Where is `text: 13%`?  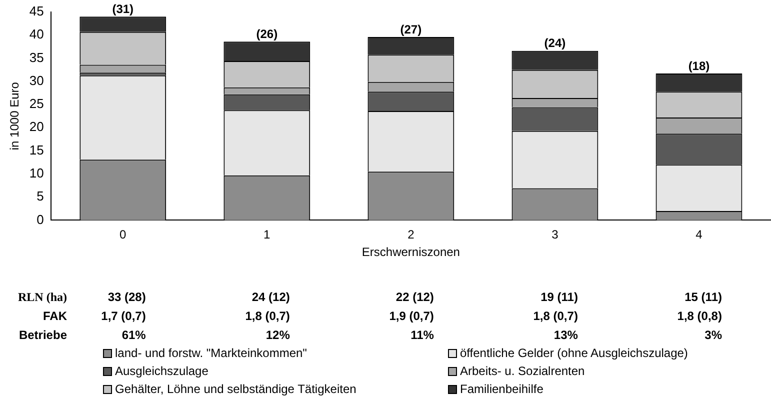
text: 13% is located at coordinates (566, 335).